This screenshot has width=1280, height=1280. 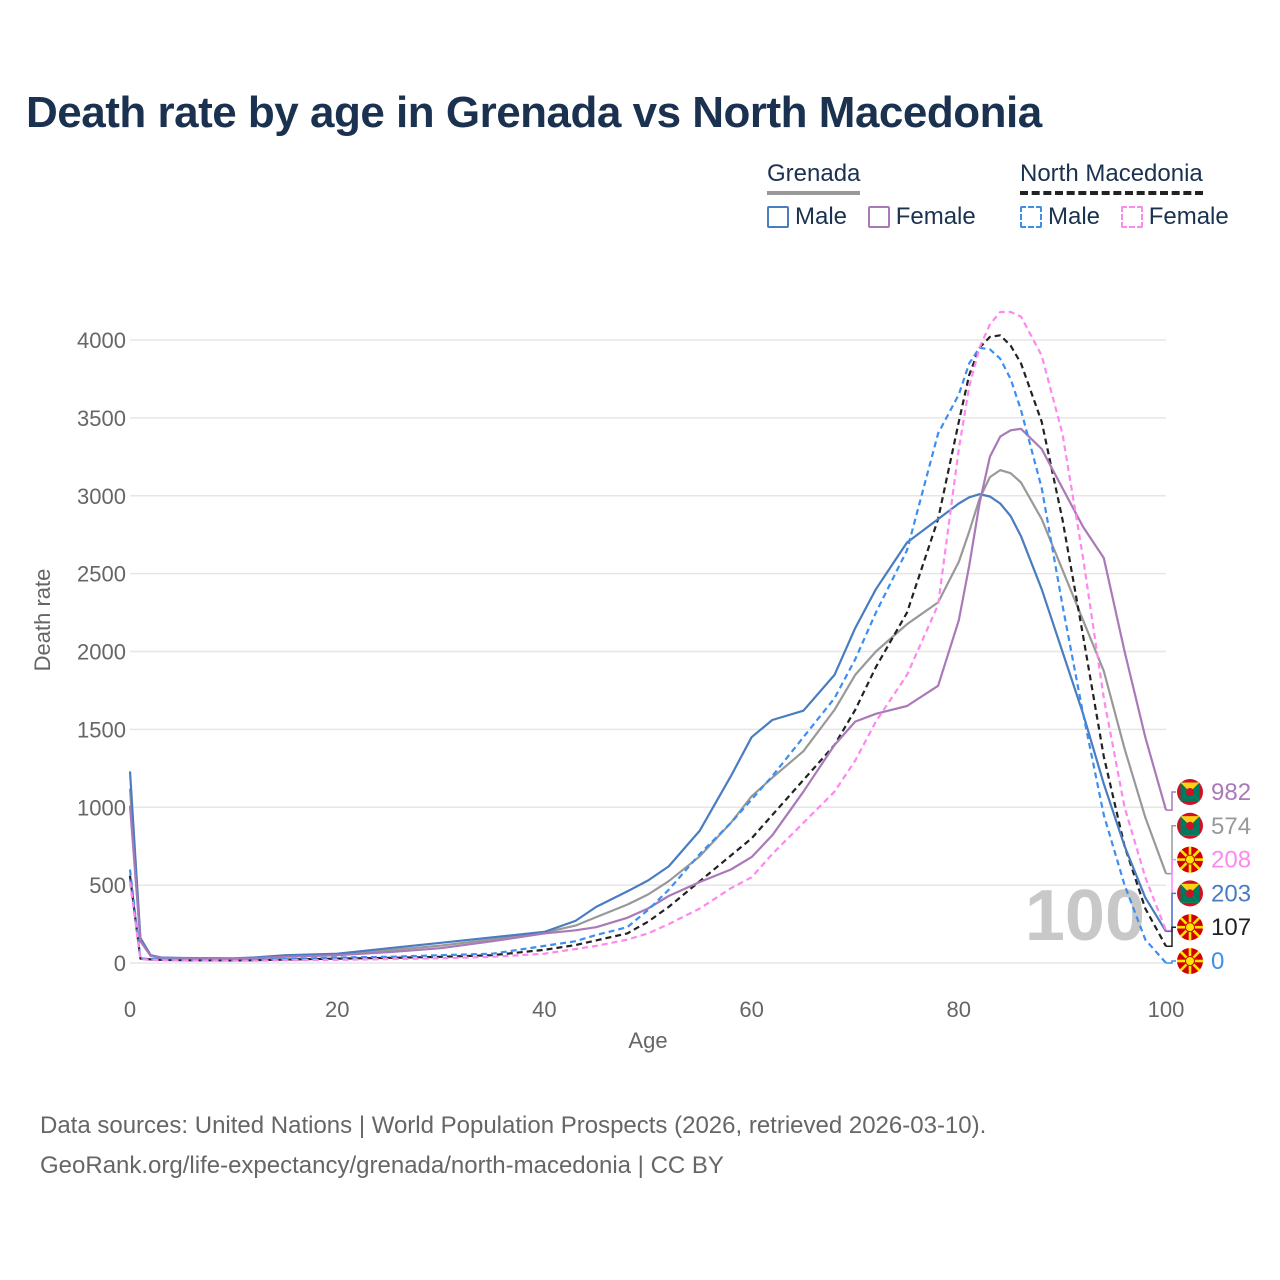 I want to click on legend-item-north-macedonia-male: Male, so click(x=1060, y=217).